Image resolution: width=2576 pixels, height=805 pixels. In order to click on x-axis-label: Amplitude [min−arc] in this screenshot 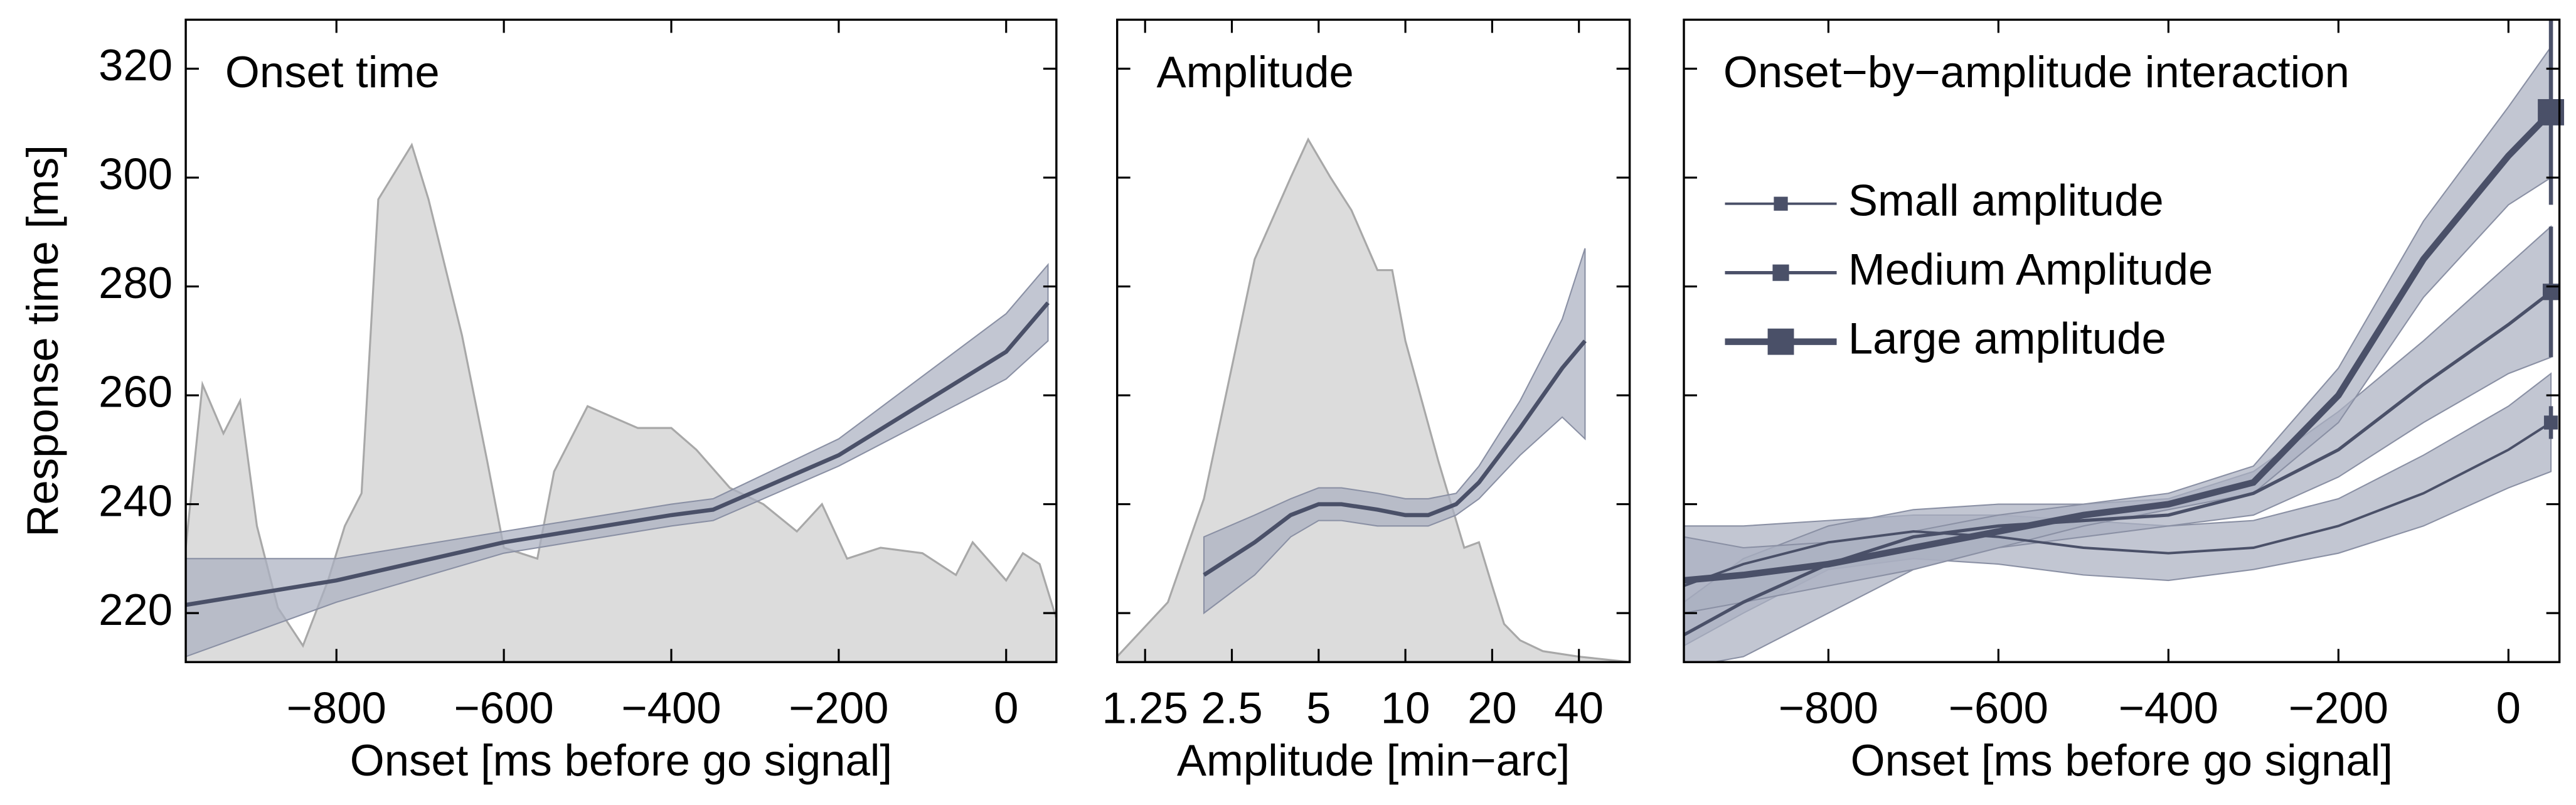, I will do `click(1373, 760)`.